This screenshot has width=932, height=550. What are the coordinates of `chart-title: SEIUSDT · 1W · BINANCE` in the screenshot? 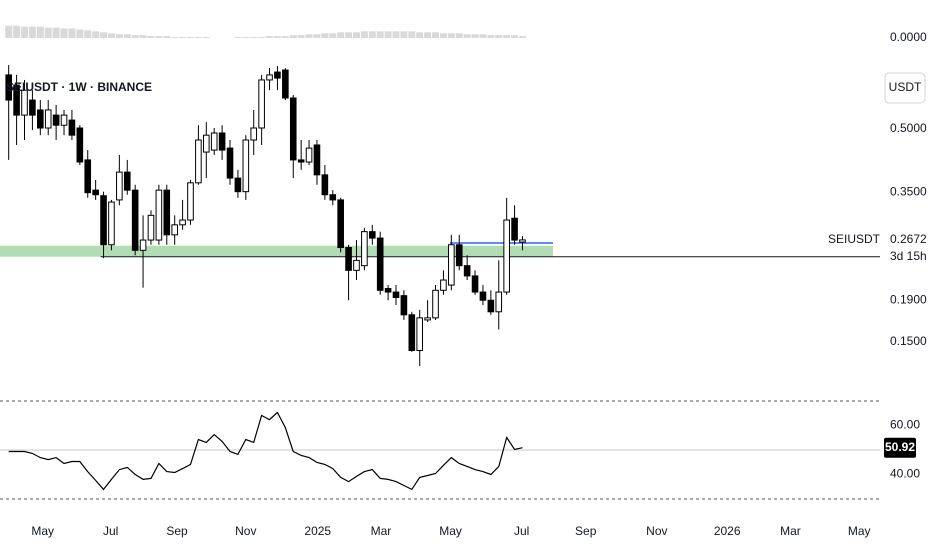 It's located at (79, 87).